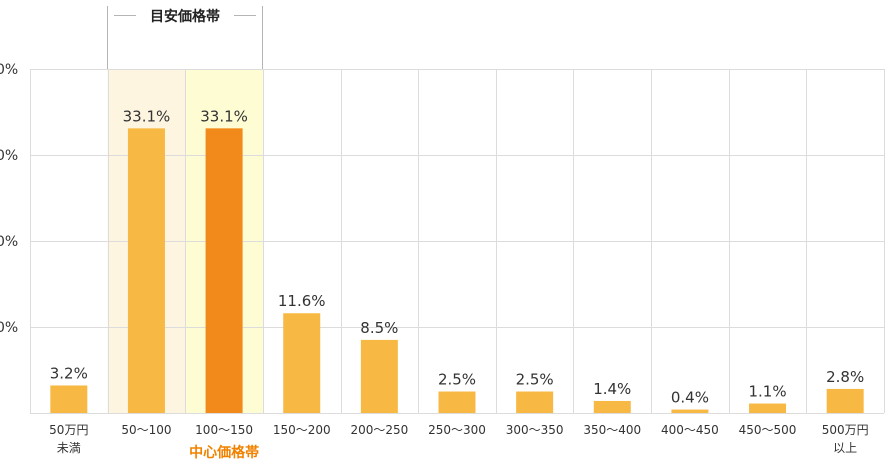 The image size is (889, 470). What do you see at coordinates (9, 199) in the screenshot?
I see `y-axis-labels: 0% 0% 0% 0%` at bounding box center [9, 199].